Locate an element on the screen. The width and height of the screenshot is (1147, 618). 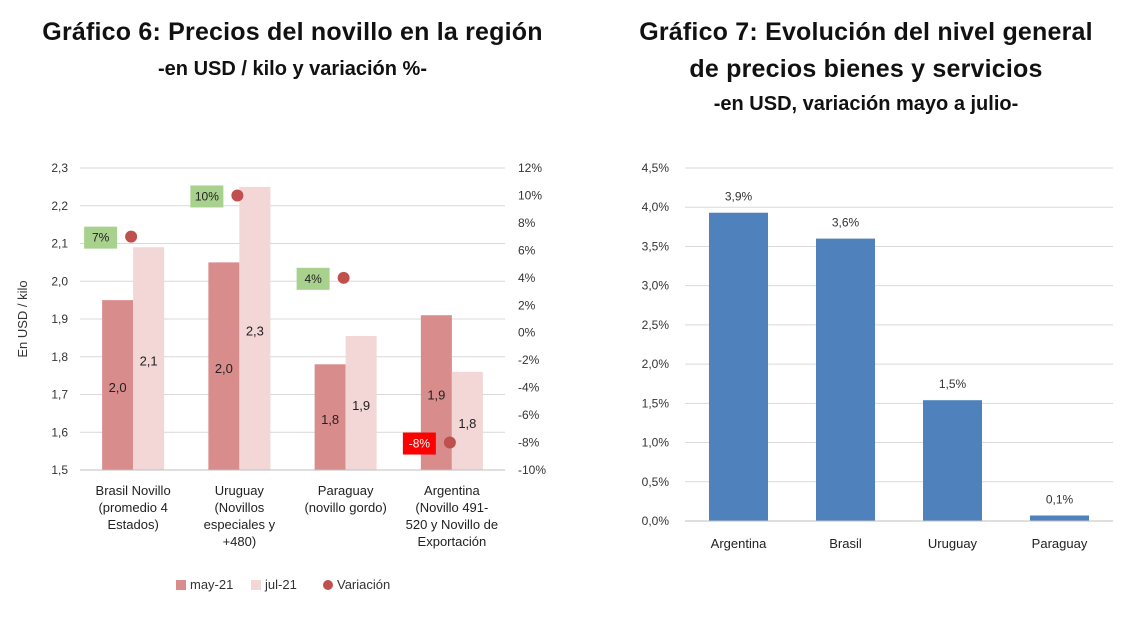
data-label-jul-21: 1,8 is located at coordinates (467, 423).